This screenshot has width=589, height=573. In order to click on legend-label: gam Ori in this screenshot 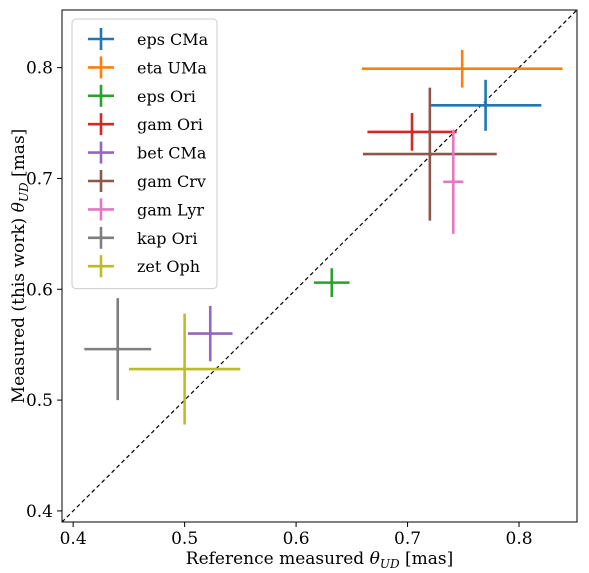, I will do `click(170, 124)`.